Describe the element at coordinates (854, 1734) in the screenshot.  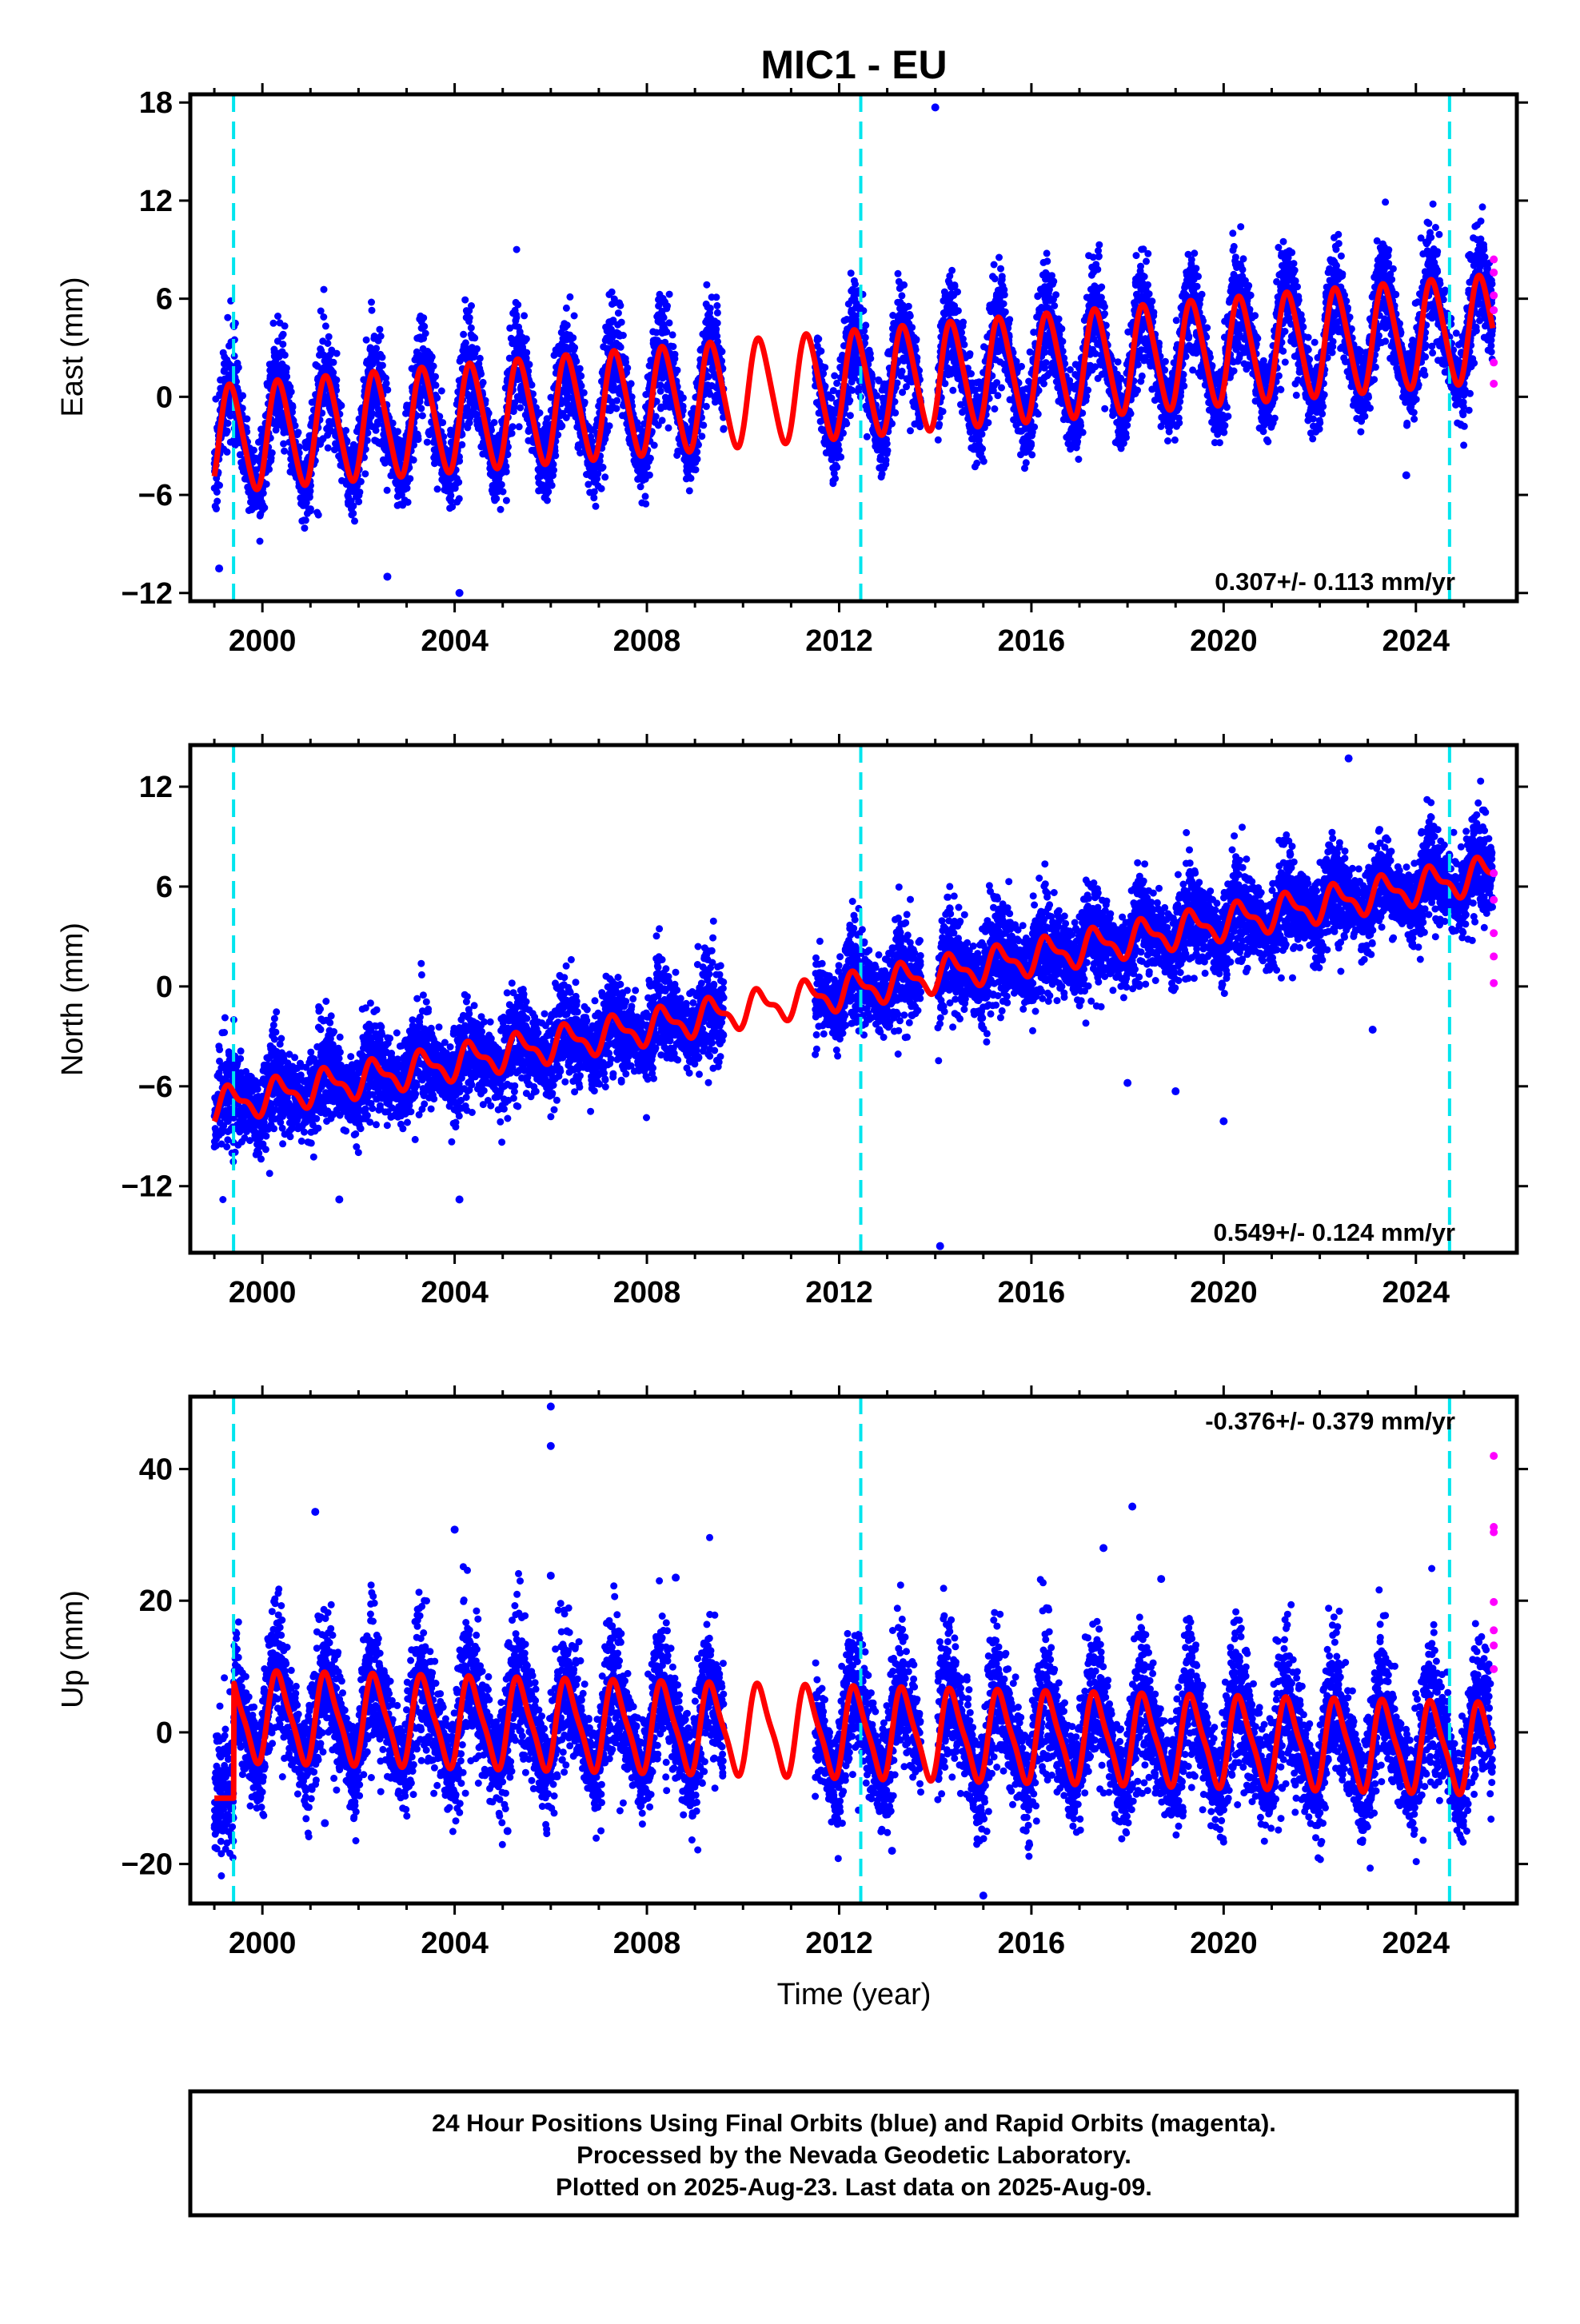
I see `up-model-curve` at that location.